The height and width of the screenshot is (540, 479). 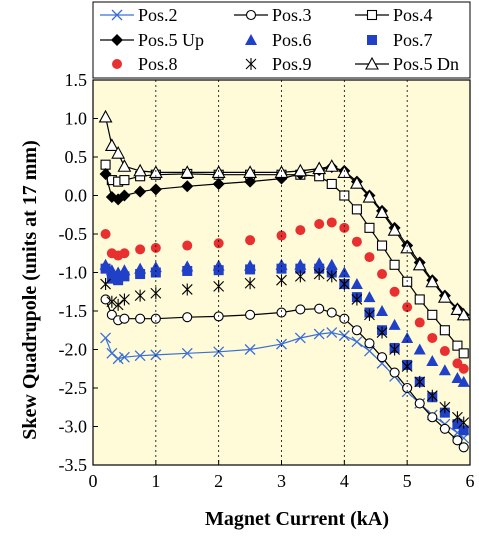 I want to click on legend-label: Pos.9, so click(x=292, y=64).